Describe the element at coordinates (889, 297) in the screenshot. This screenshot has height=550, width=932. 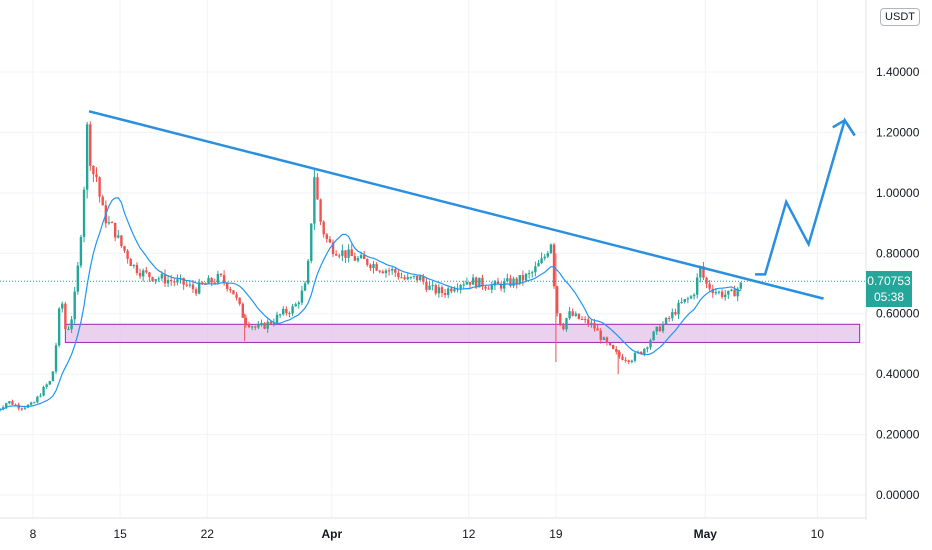
I see `bar-countdown: 05:38` at that location.